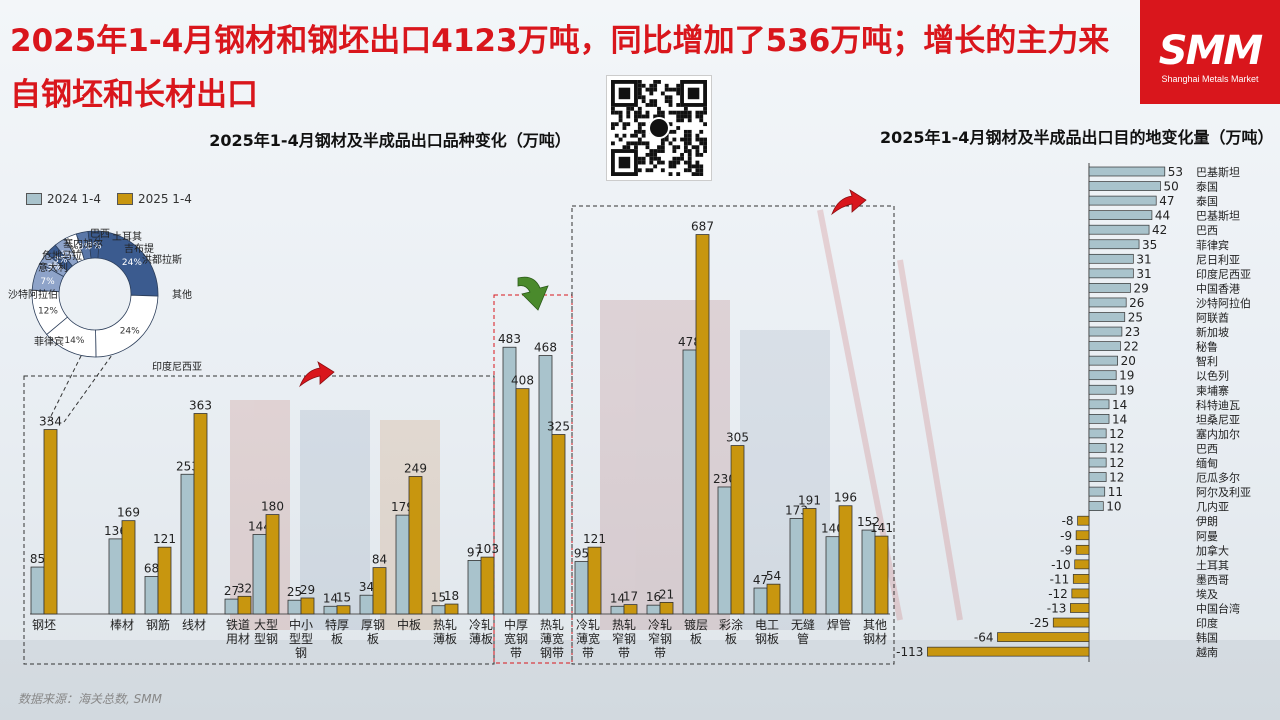 This screenshot has width=1280, height=720. What do you see at coordinates (139, 249) in the screenshot?
I see `donut-category-label: 吉布提` at bounding box center [139, 249].